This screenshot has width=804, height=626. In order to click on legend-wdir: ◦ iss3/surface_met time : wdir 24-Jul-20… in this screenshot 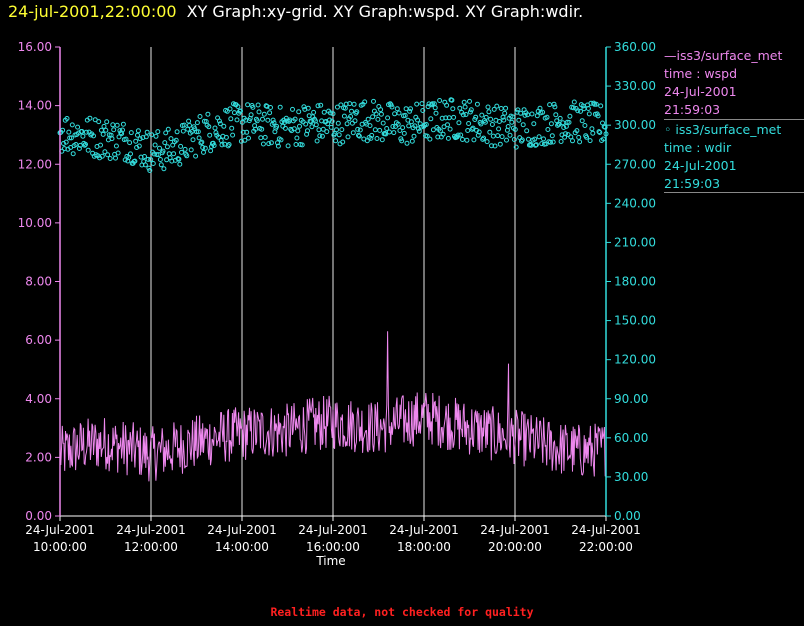, I will do `click(722, 157)`.